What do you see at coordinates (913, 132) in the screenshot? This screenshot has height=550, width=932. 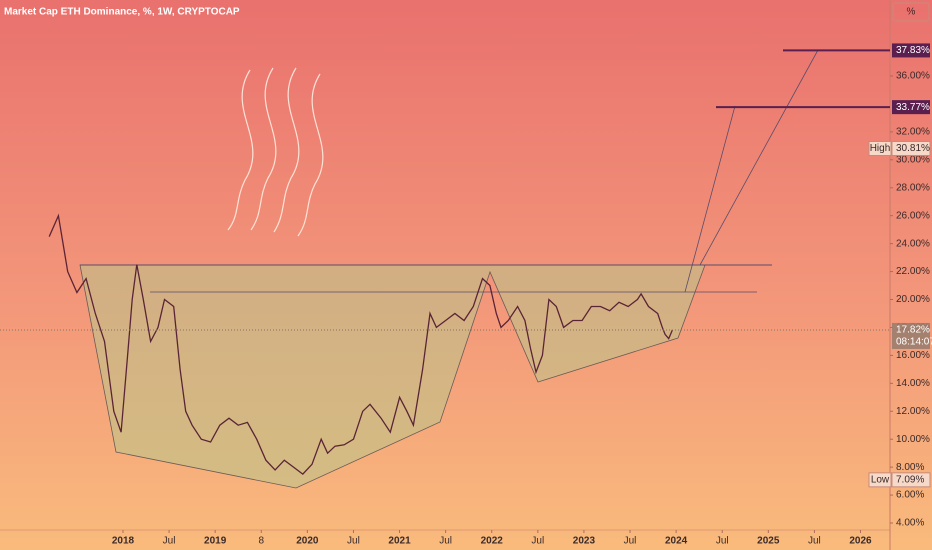 I see `y-tick-label: 32.00%` at bounding box center [913, 132].